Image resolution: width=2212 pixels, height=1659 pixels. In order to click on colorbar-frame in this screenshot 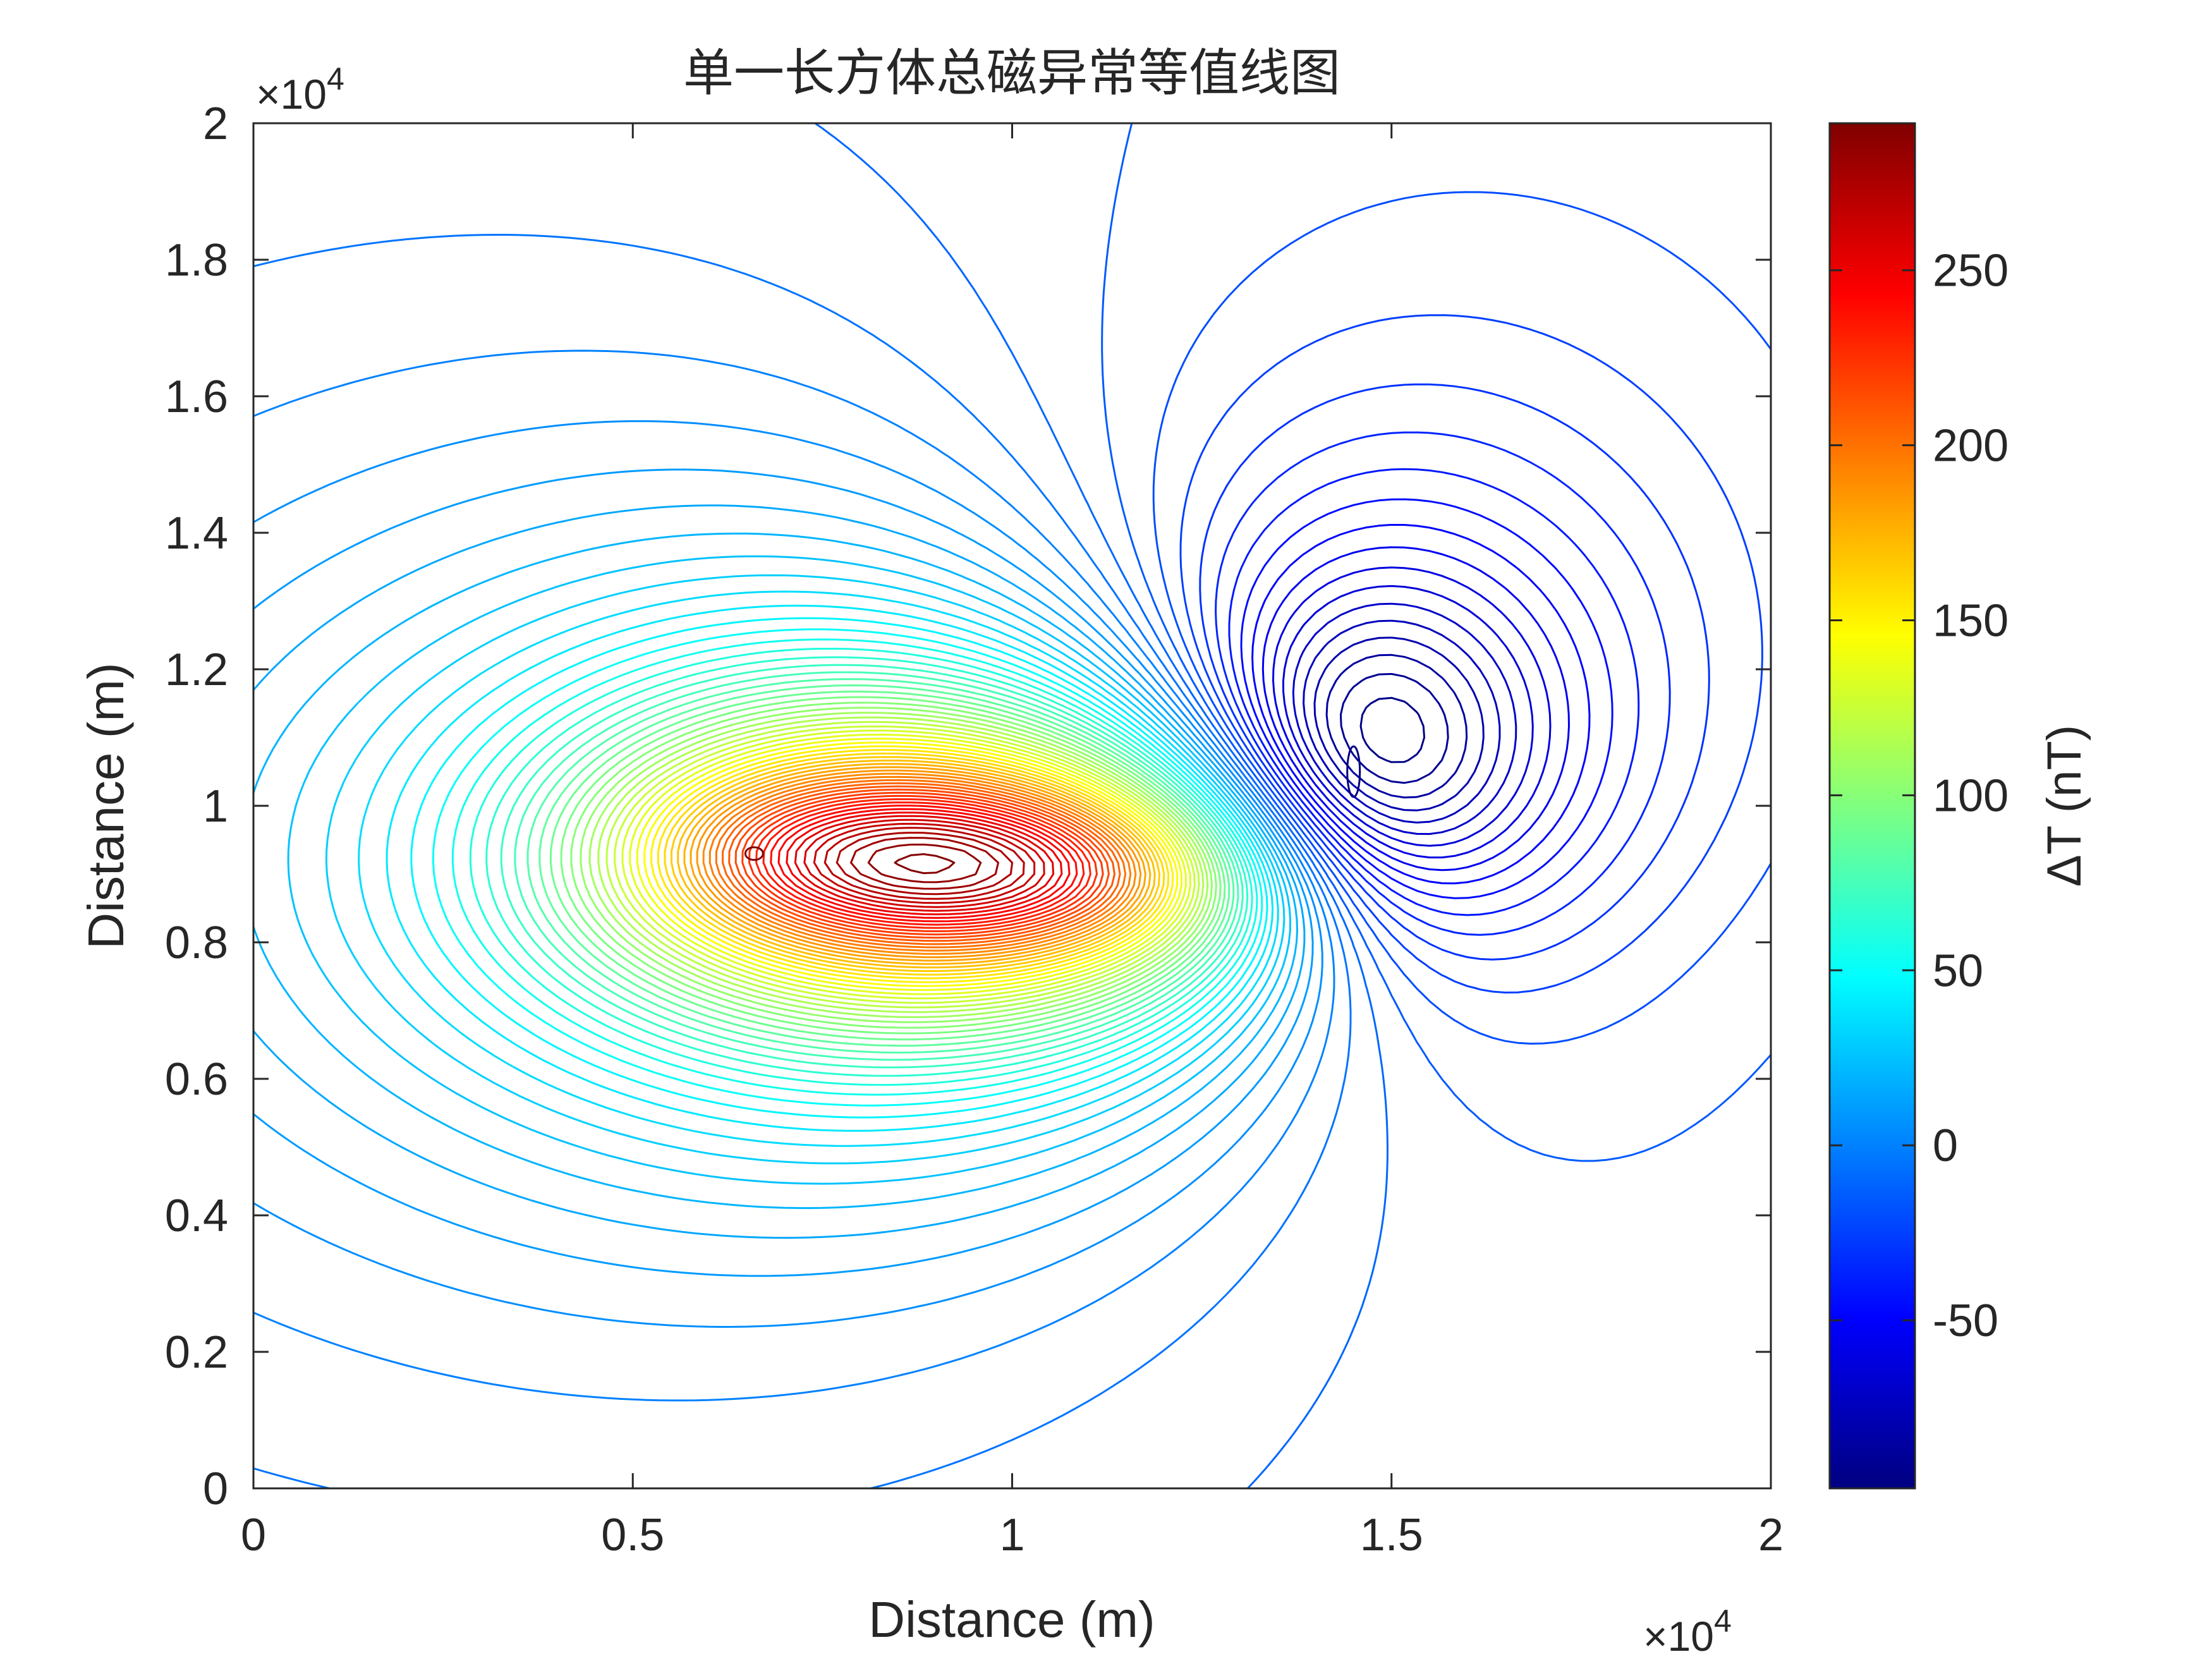, I will do `click(1872, 806)`.